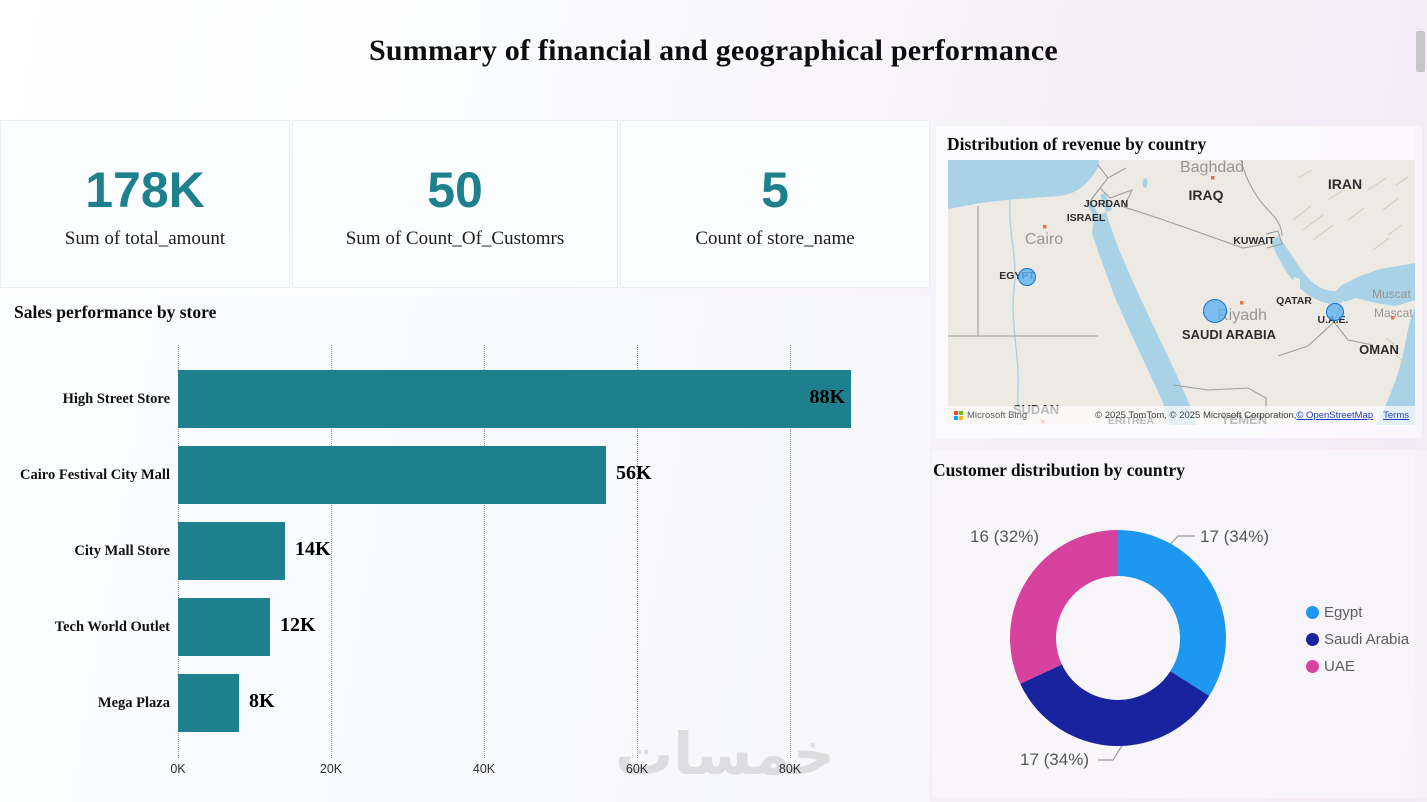 The image size is (1427, 802). I want to click on legend-item-saudi-arabia: Saudi Arabia, so click(1357, 639).